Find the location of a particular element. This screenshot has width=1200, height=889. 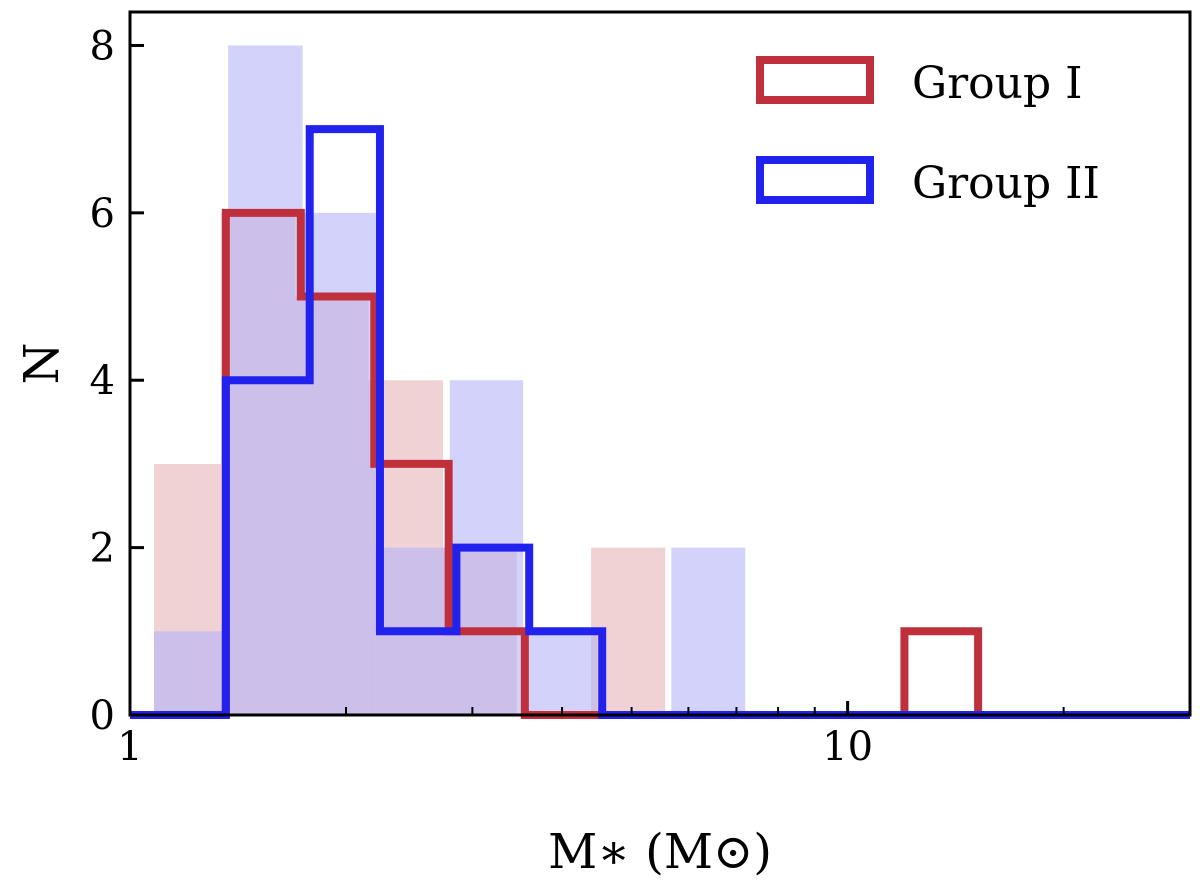

x-tick-label: 1 is located at coordinates (129, 747).